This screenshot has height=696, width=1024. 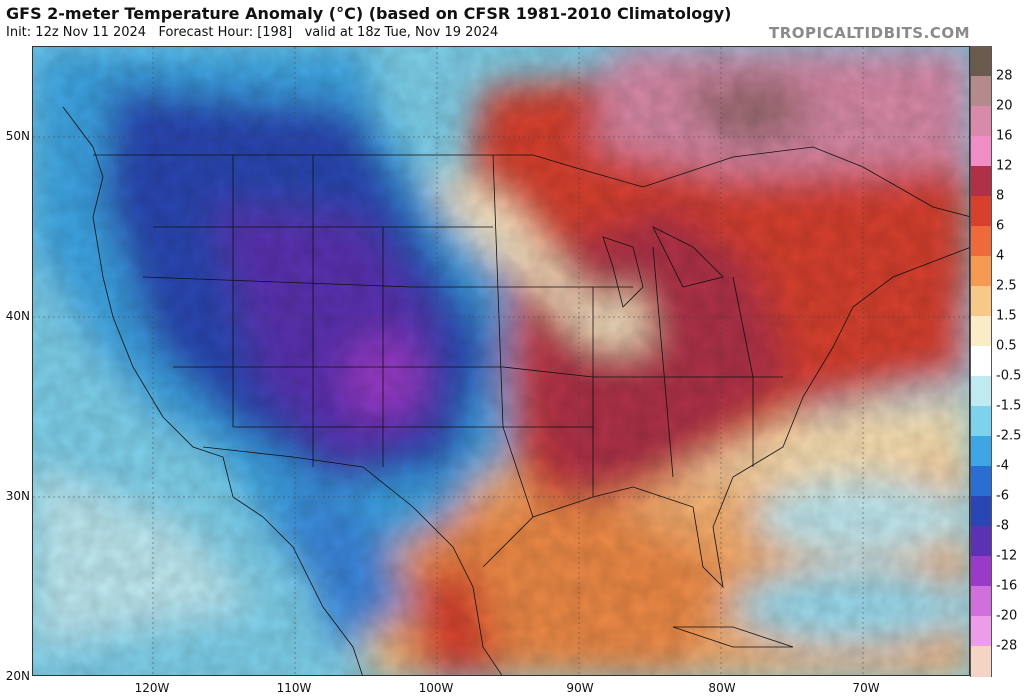 I want to click on lat-label-30n: 30N, so click(x=17, y=496).